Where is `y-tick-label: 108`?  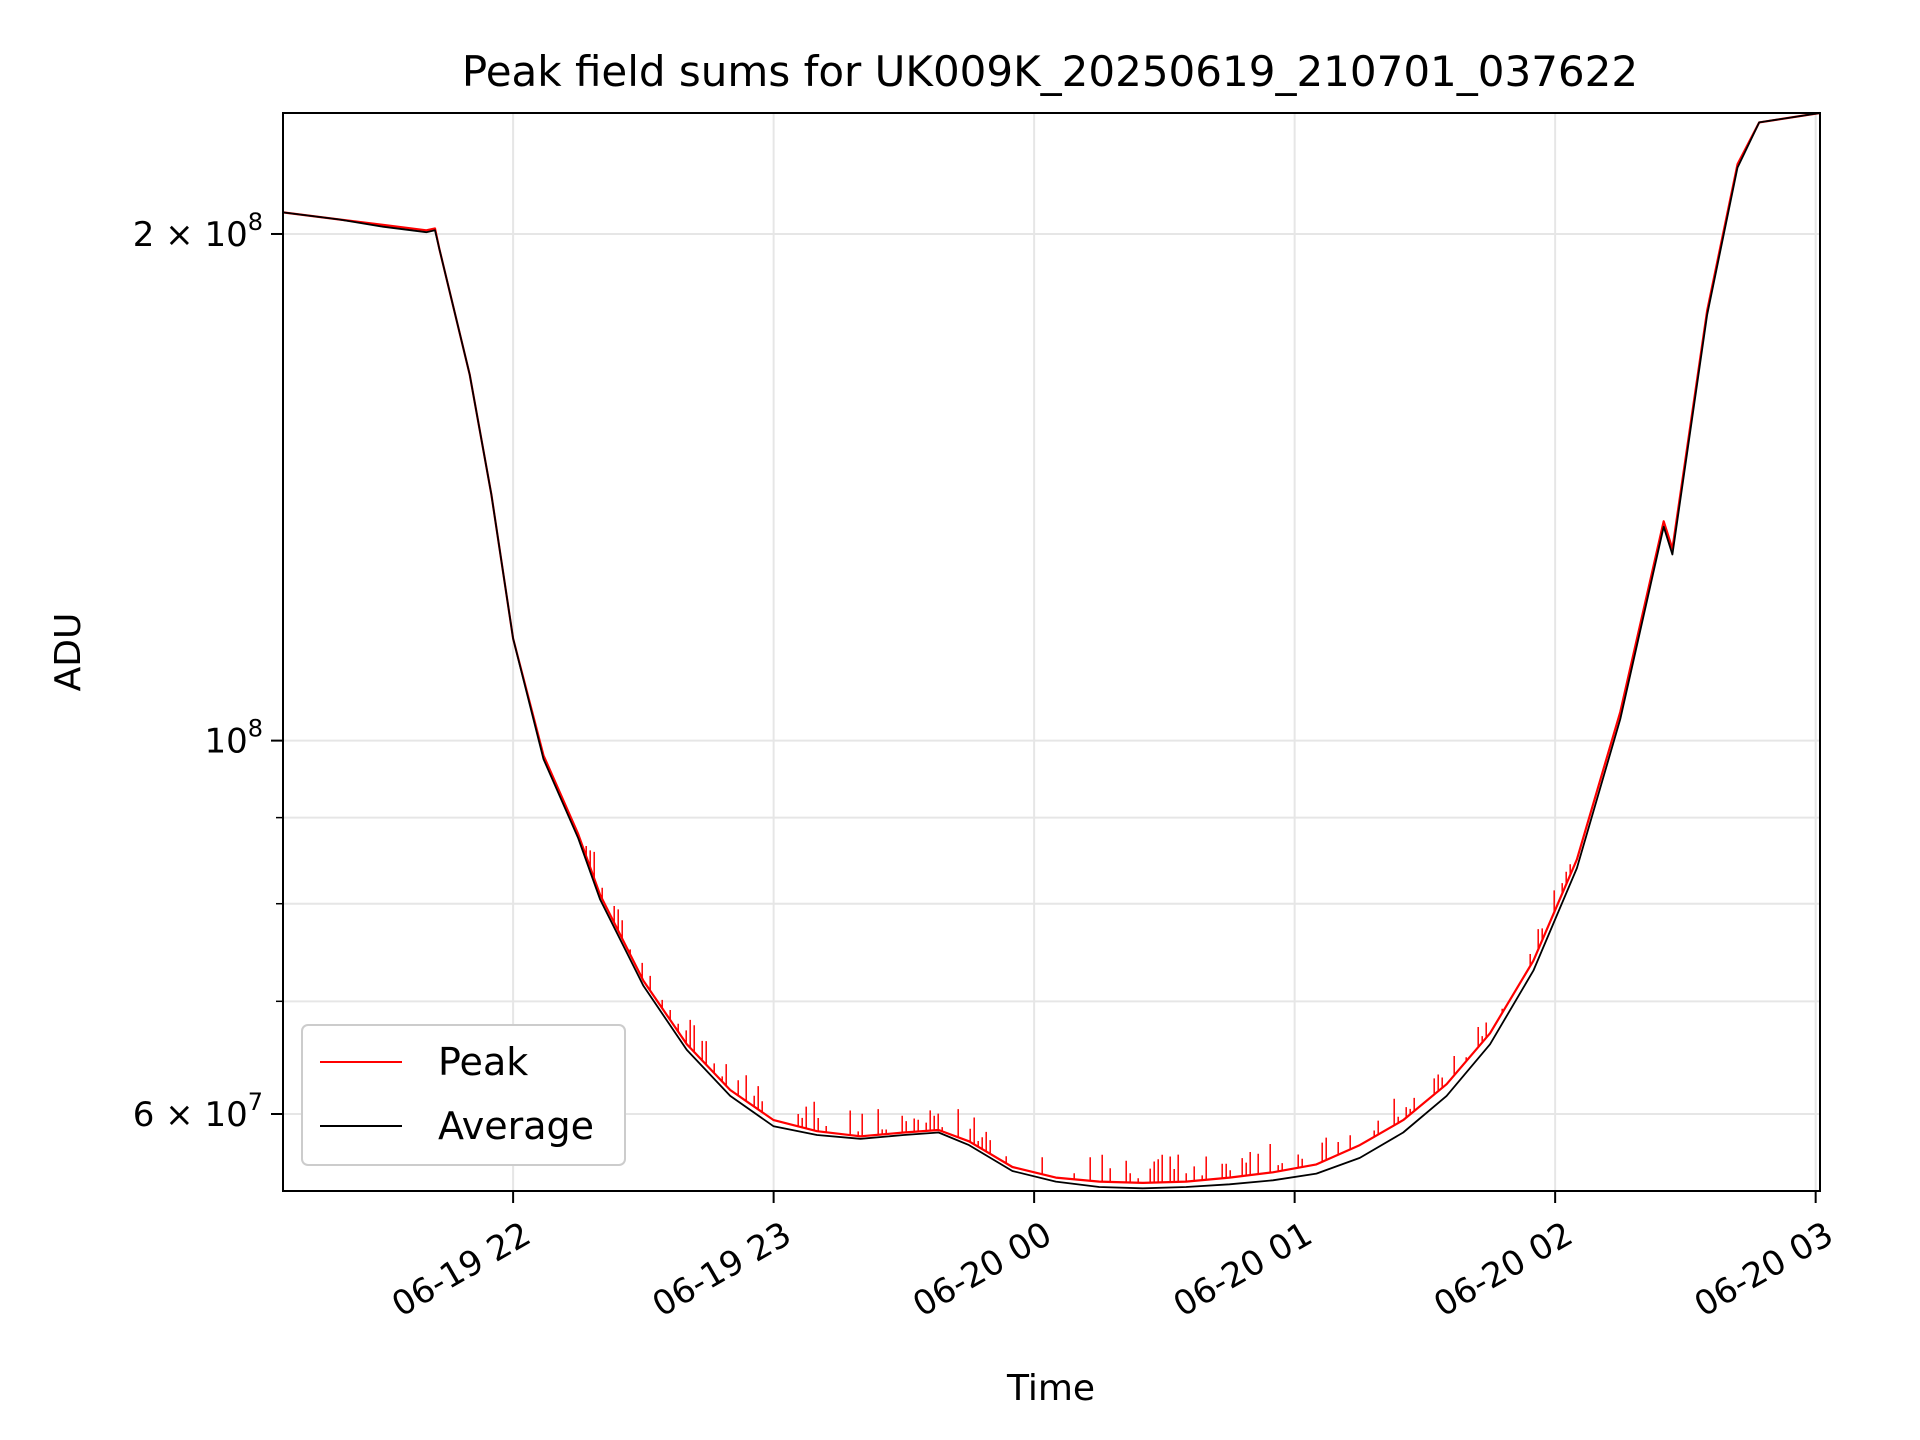
y-tick-label: 108 is located at coordinates (233, 738).